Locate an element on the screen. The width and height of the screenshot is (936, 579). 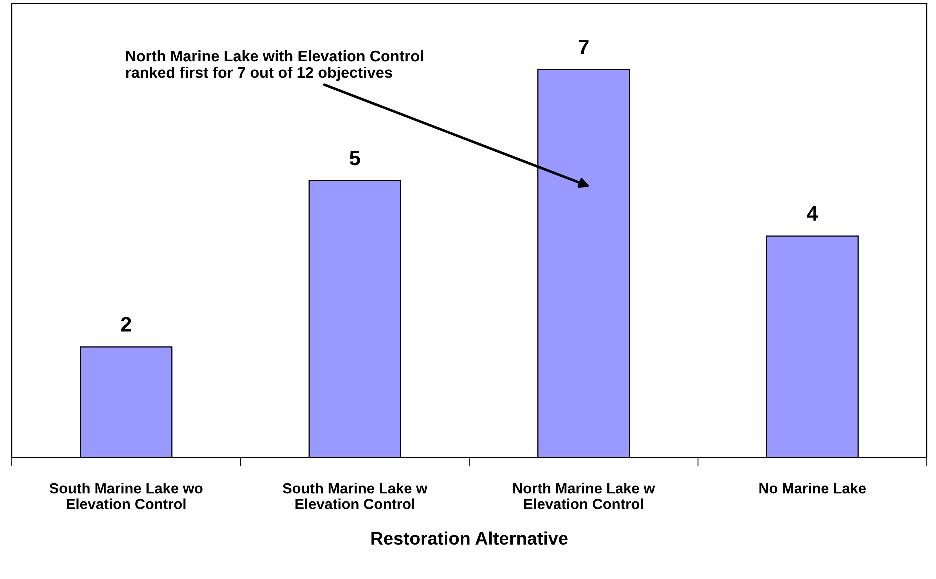
data-label: 4 is located at coordinates (812, 213).